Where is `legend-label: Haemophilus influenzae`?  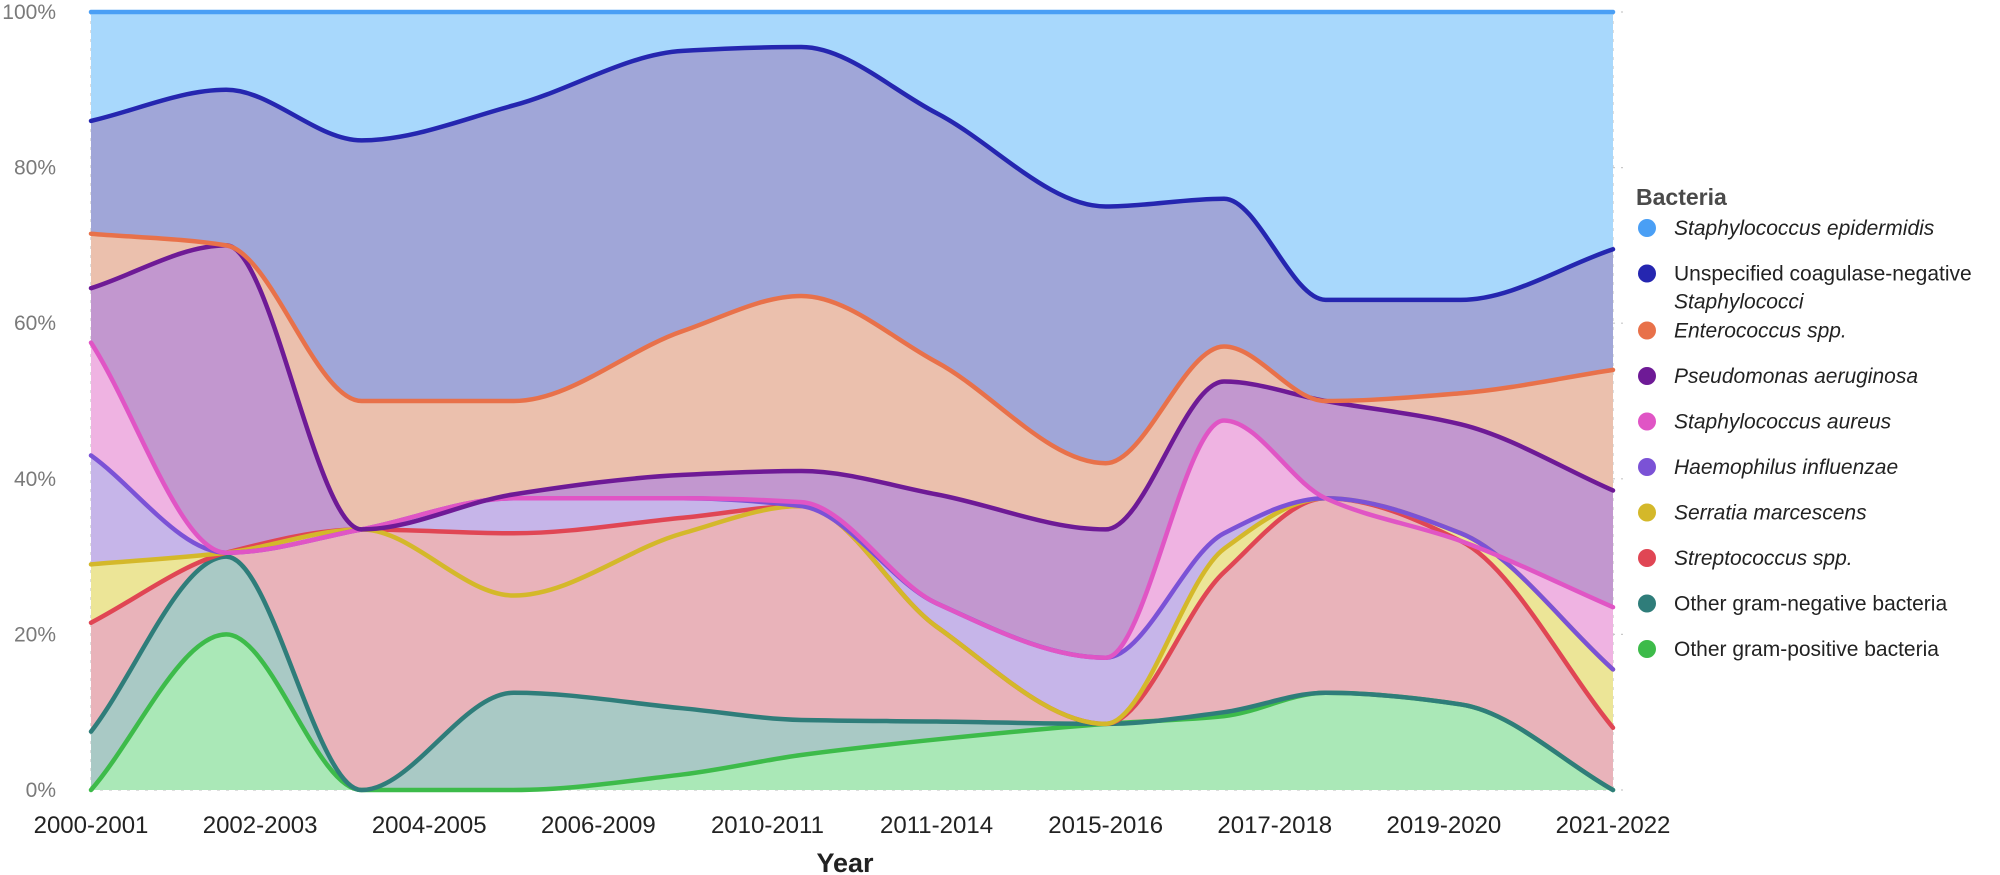 legend-label: Haemophilus influenzae is located at coordinates (1786, 467).